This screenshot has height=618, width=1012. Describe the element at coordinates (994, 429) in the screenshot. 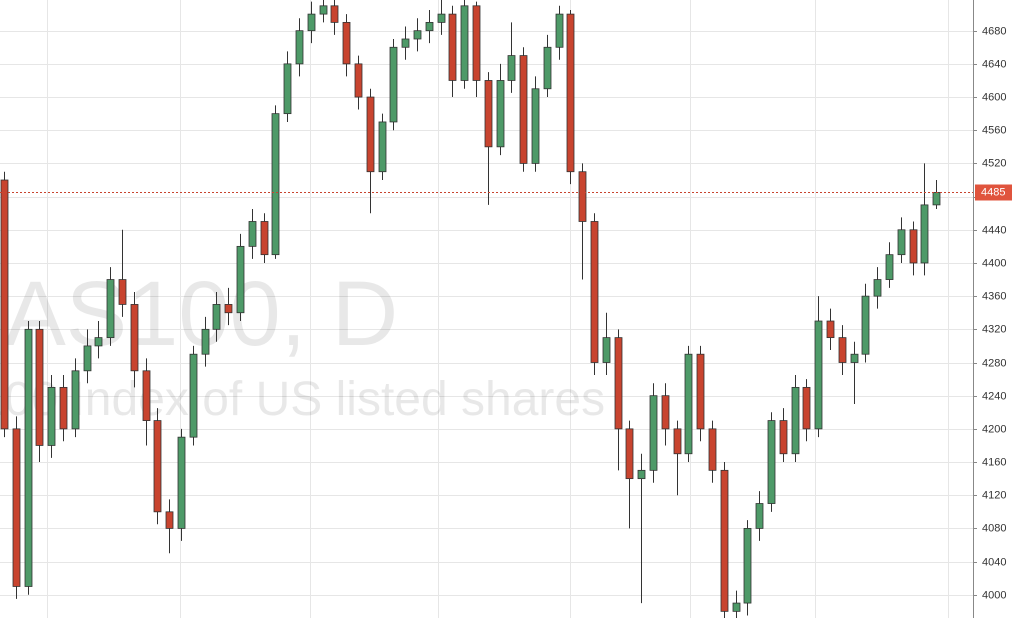

I see `y-tick-label: 4200` at that location.